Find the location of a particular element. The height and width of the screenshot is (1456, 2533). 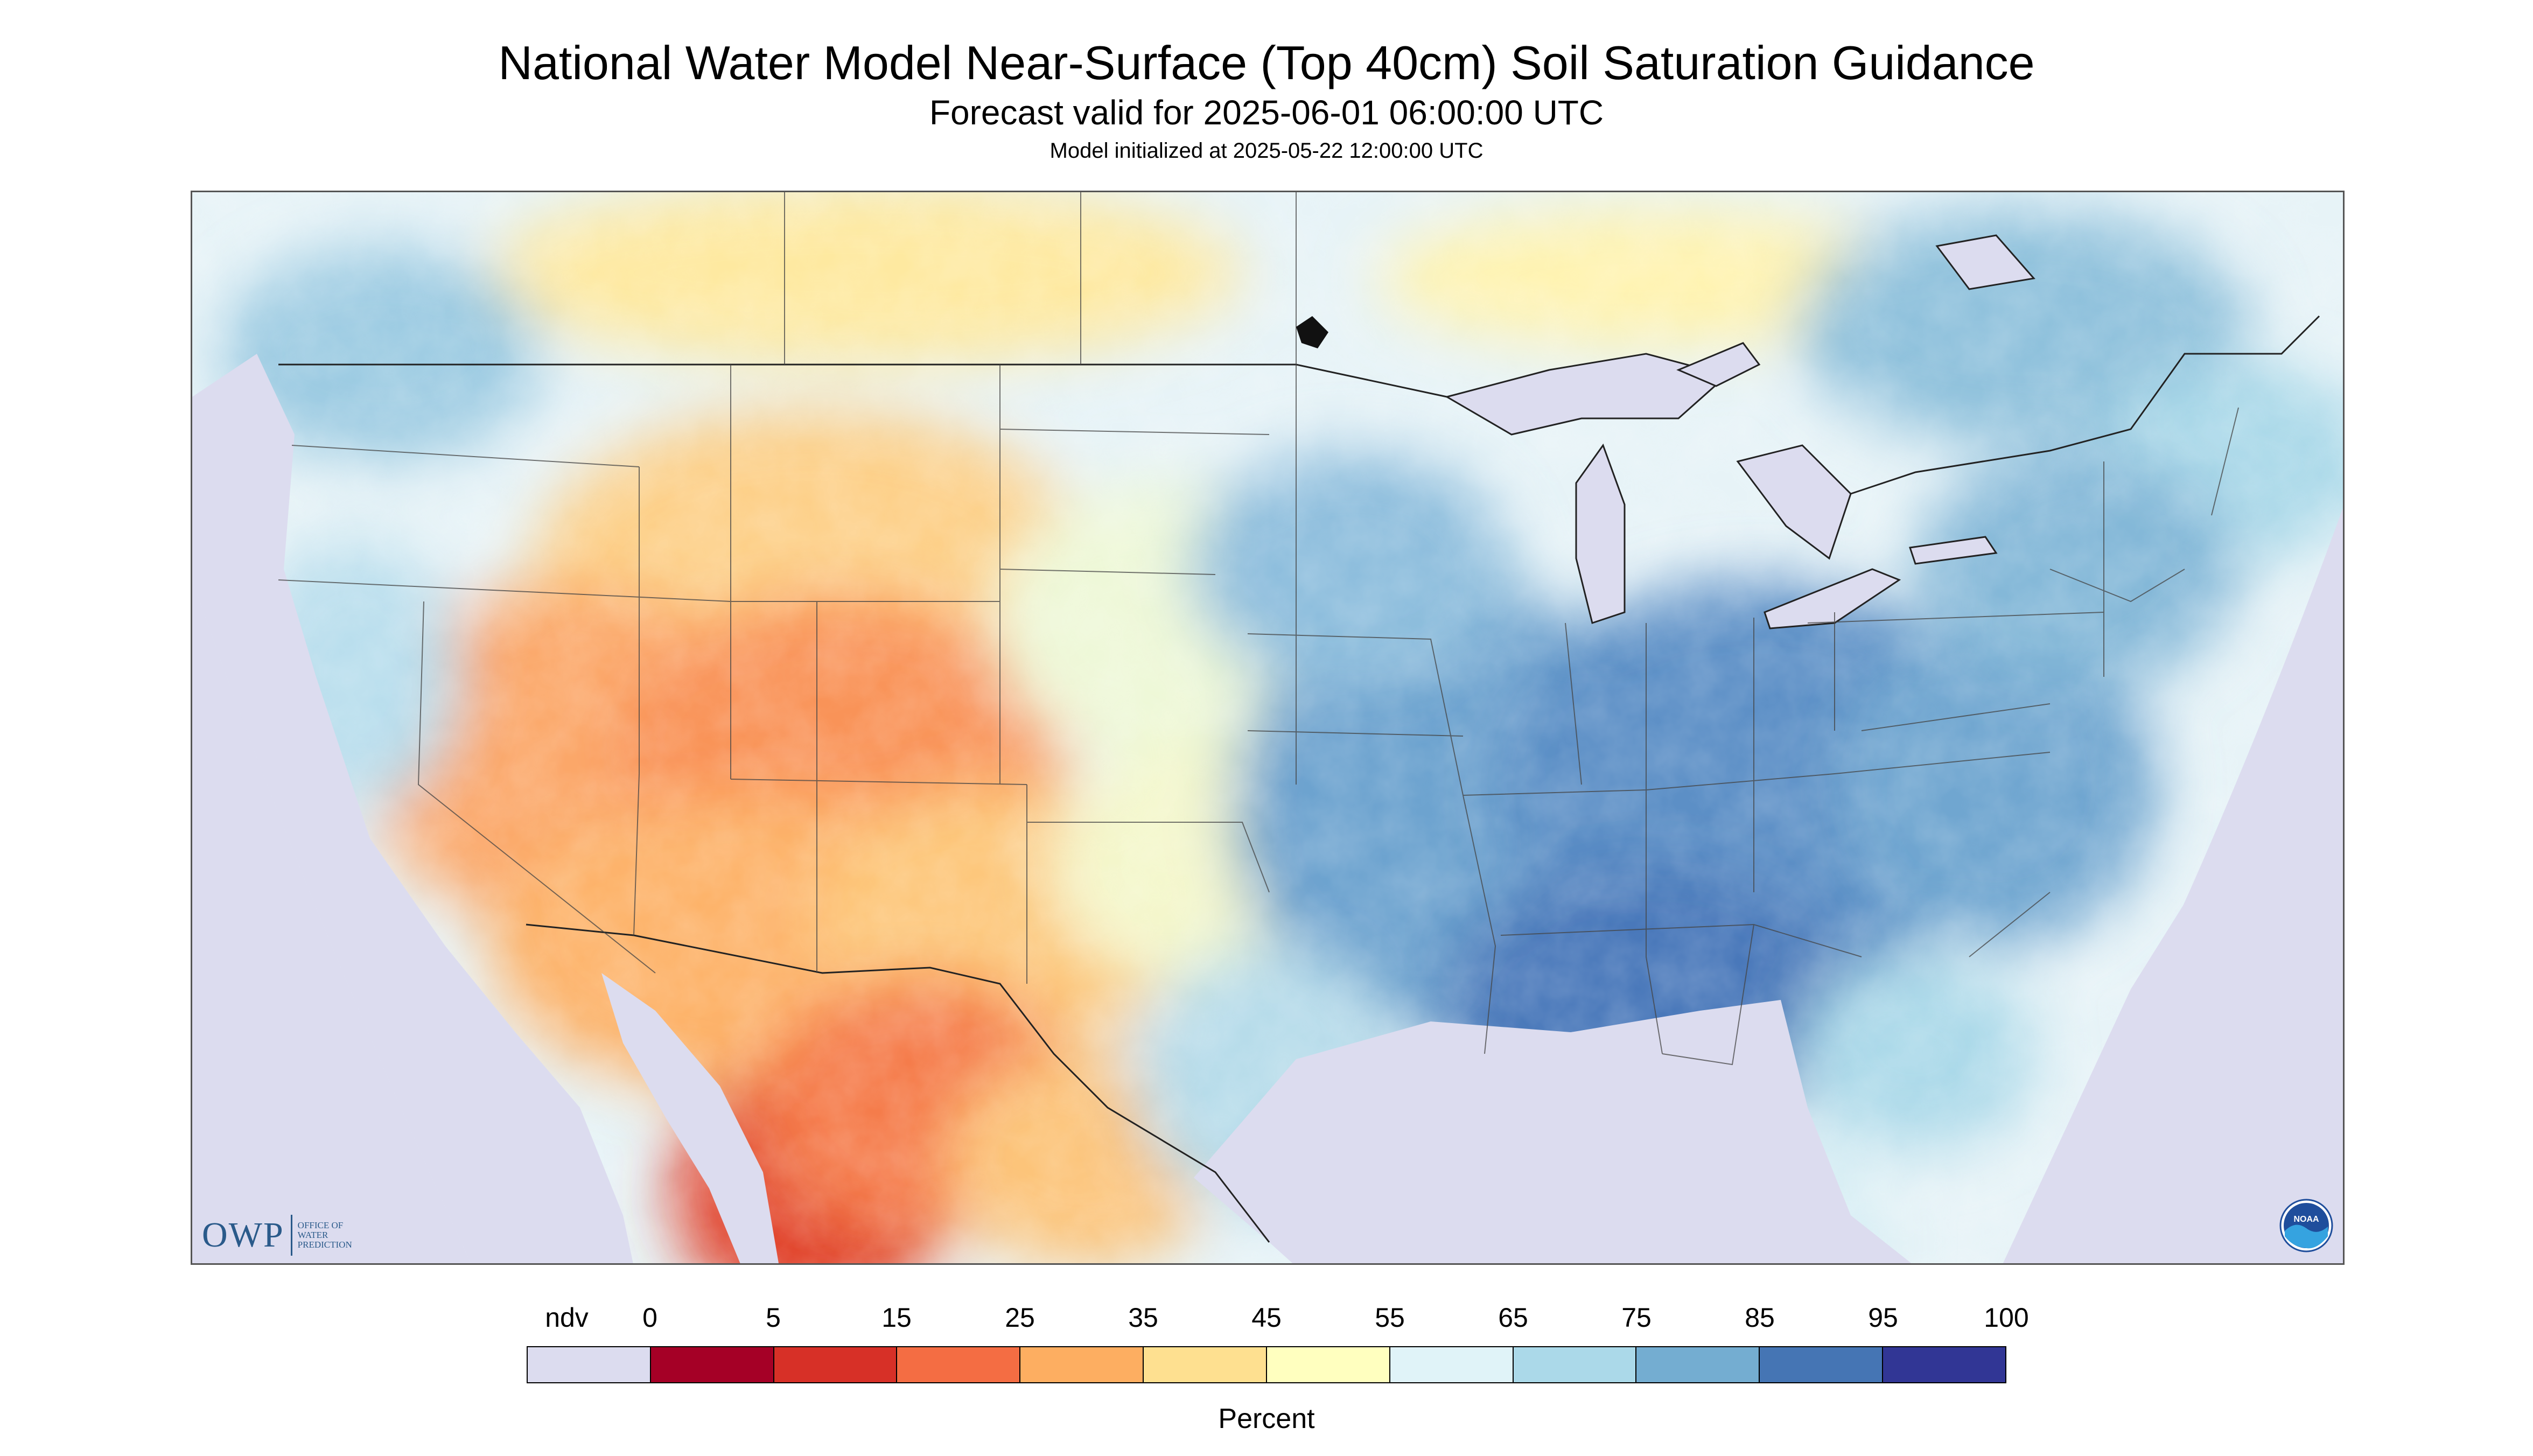

legend-tick-label: 65 is located at coordinates (1513, 1318).